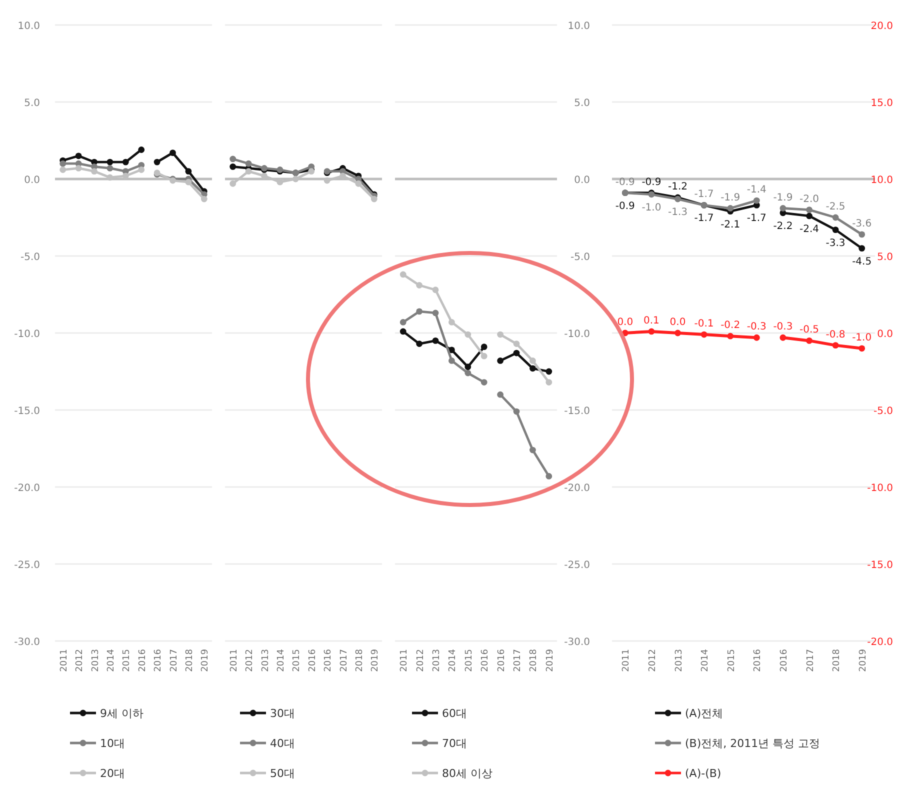  Describe the element at coordinates (885, 334) in the screenshot. I see `y2-tick-label: 0.0` at that location.